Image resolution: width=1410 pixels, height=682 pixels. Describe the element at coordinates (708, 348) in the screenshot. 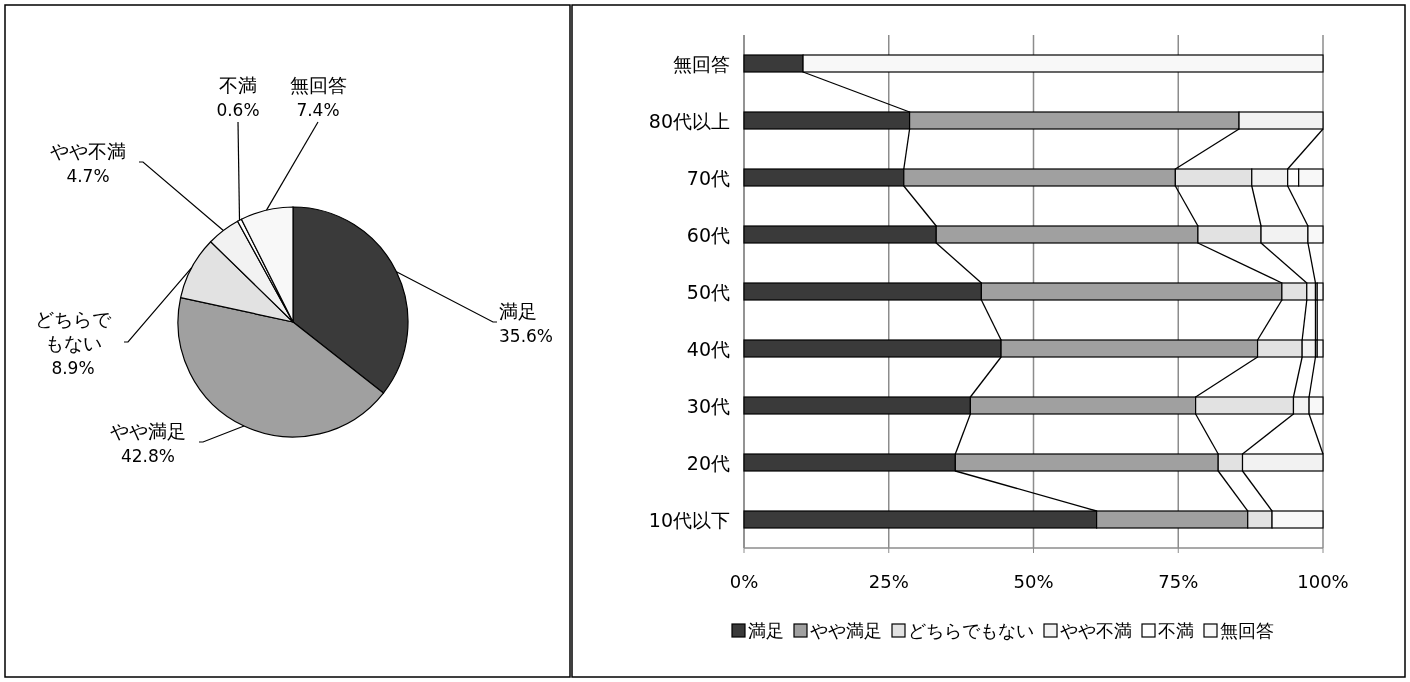

I see `y-tick-label: 40代` at that location.